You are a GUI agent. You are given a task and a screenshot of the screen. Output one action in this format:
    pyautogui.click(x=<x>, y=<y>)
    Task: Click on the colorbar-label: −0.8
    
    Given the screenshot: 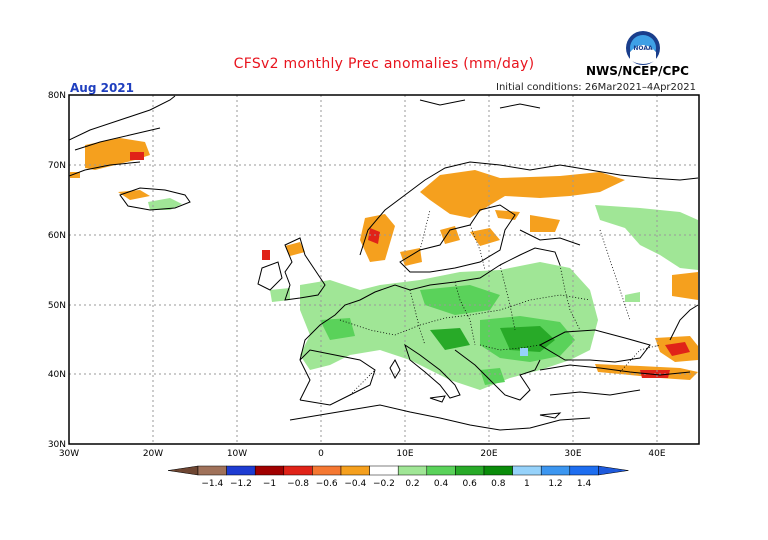 What is the action you would take?
    pyautogui.click(x=298, y=484)
    